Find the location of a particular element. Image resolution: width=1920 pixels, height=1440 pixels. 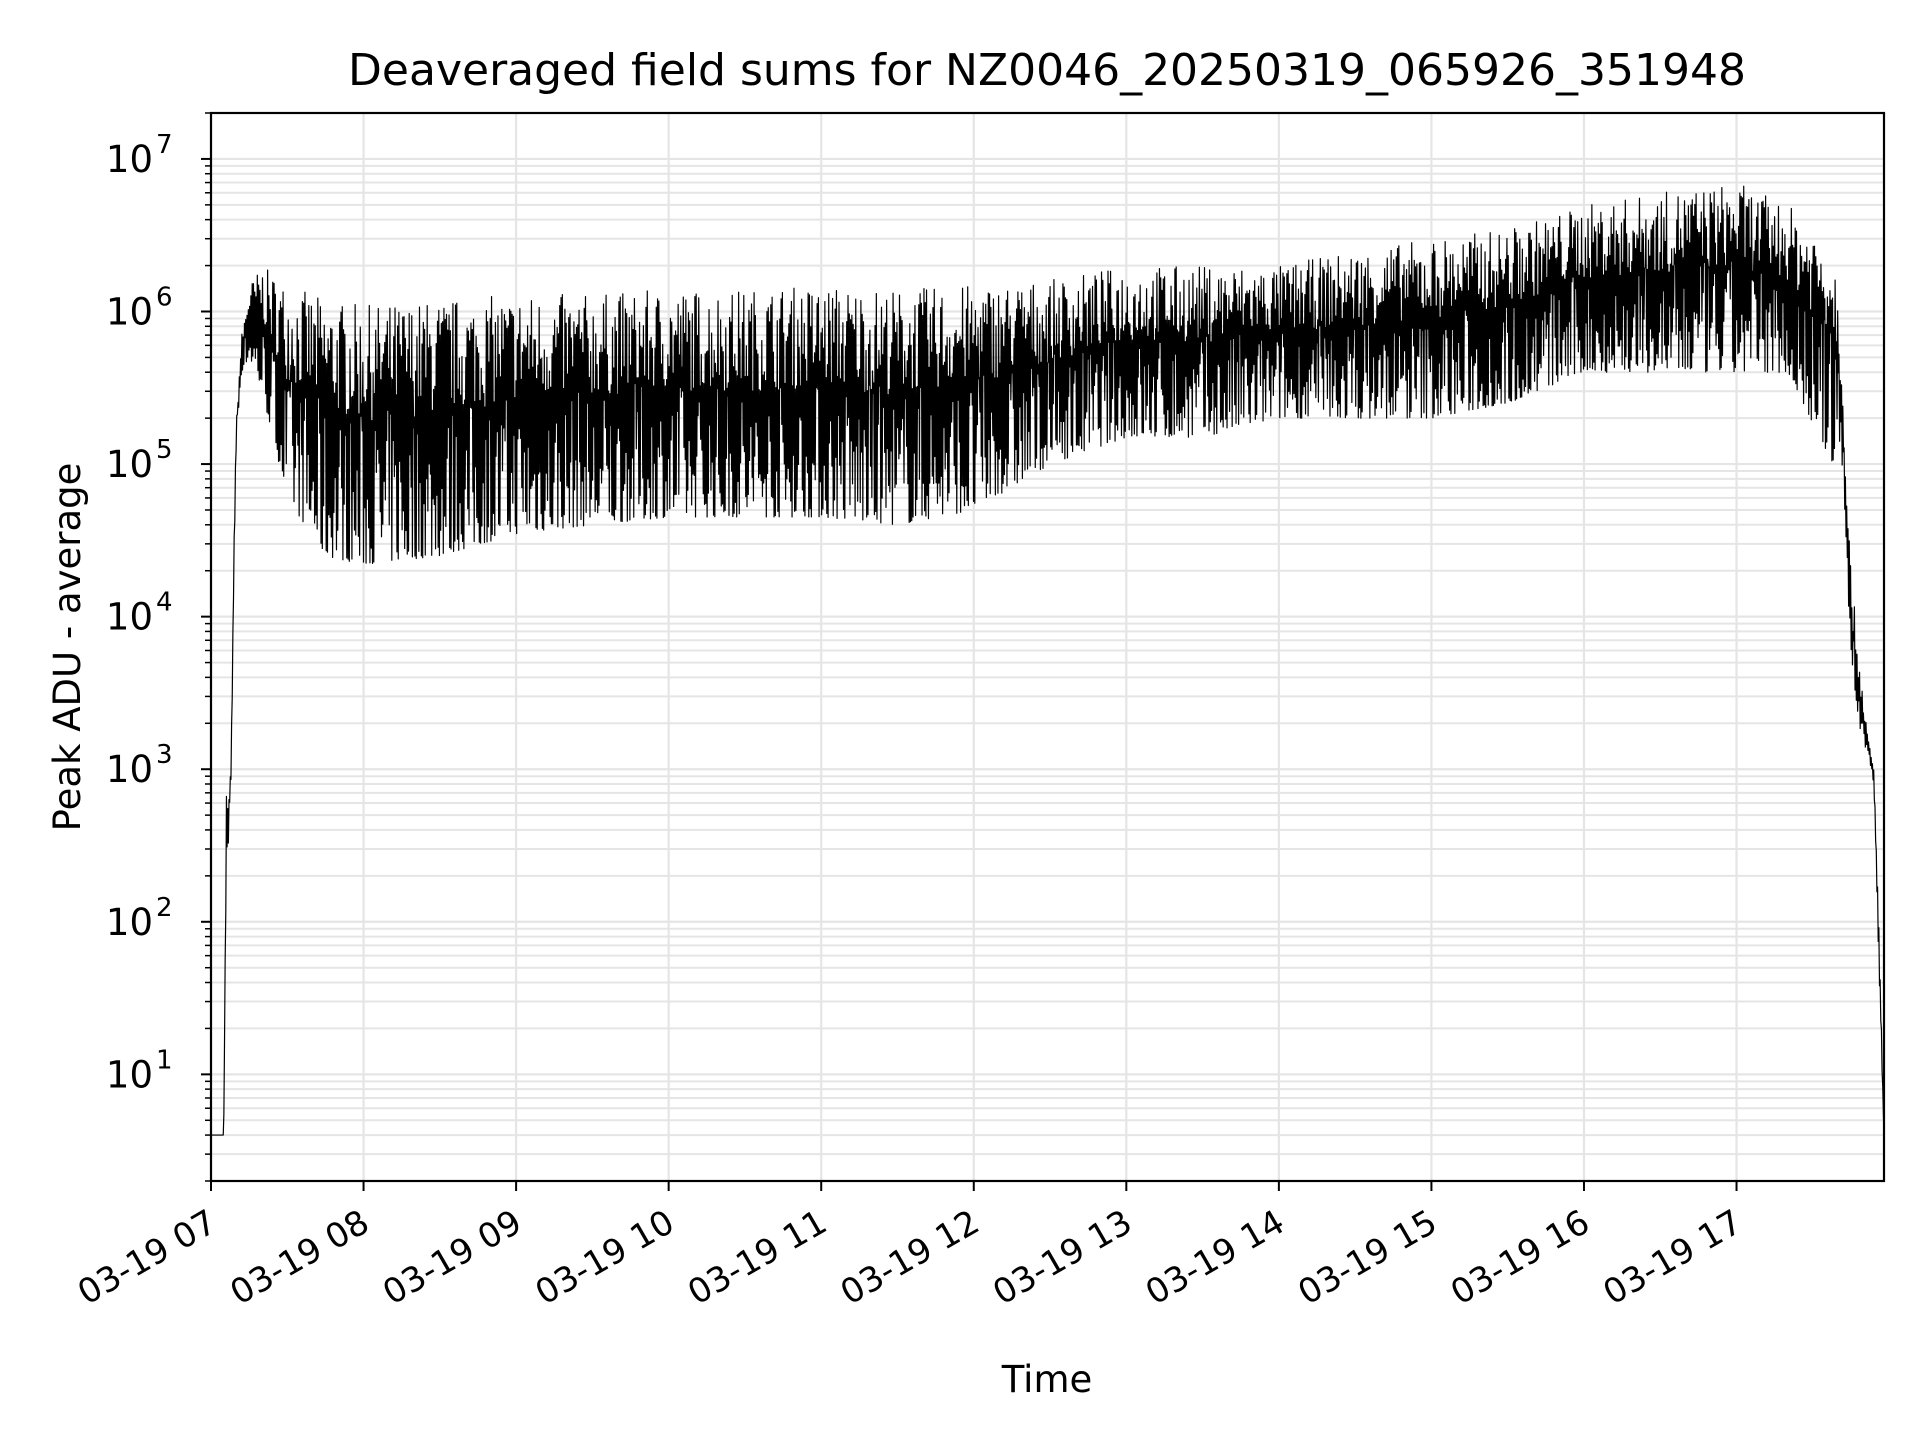

y-tick-exponent: 7 is located at coordinates (164, 145).